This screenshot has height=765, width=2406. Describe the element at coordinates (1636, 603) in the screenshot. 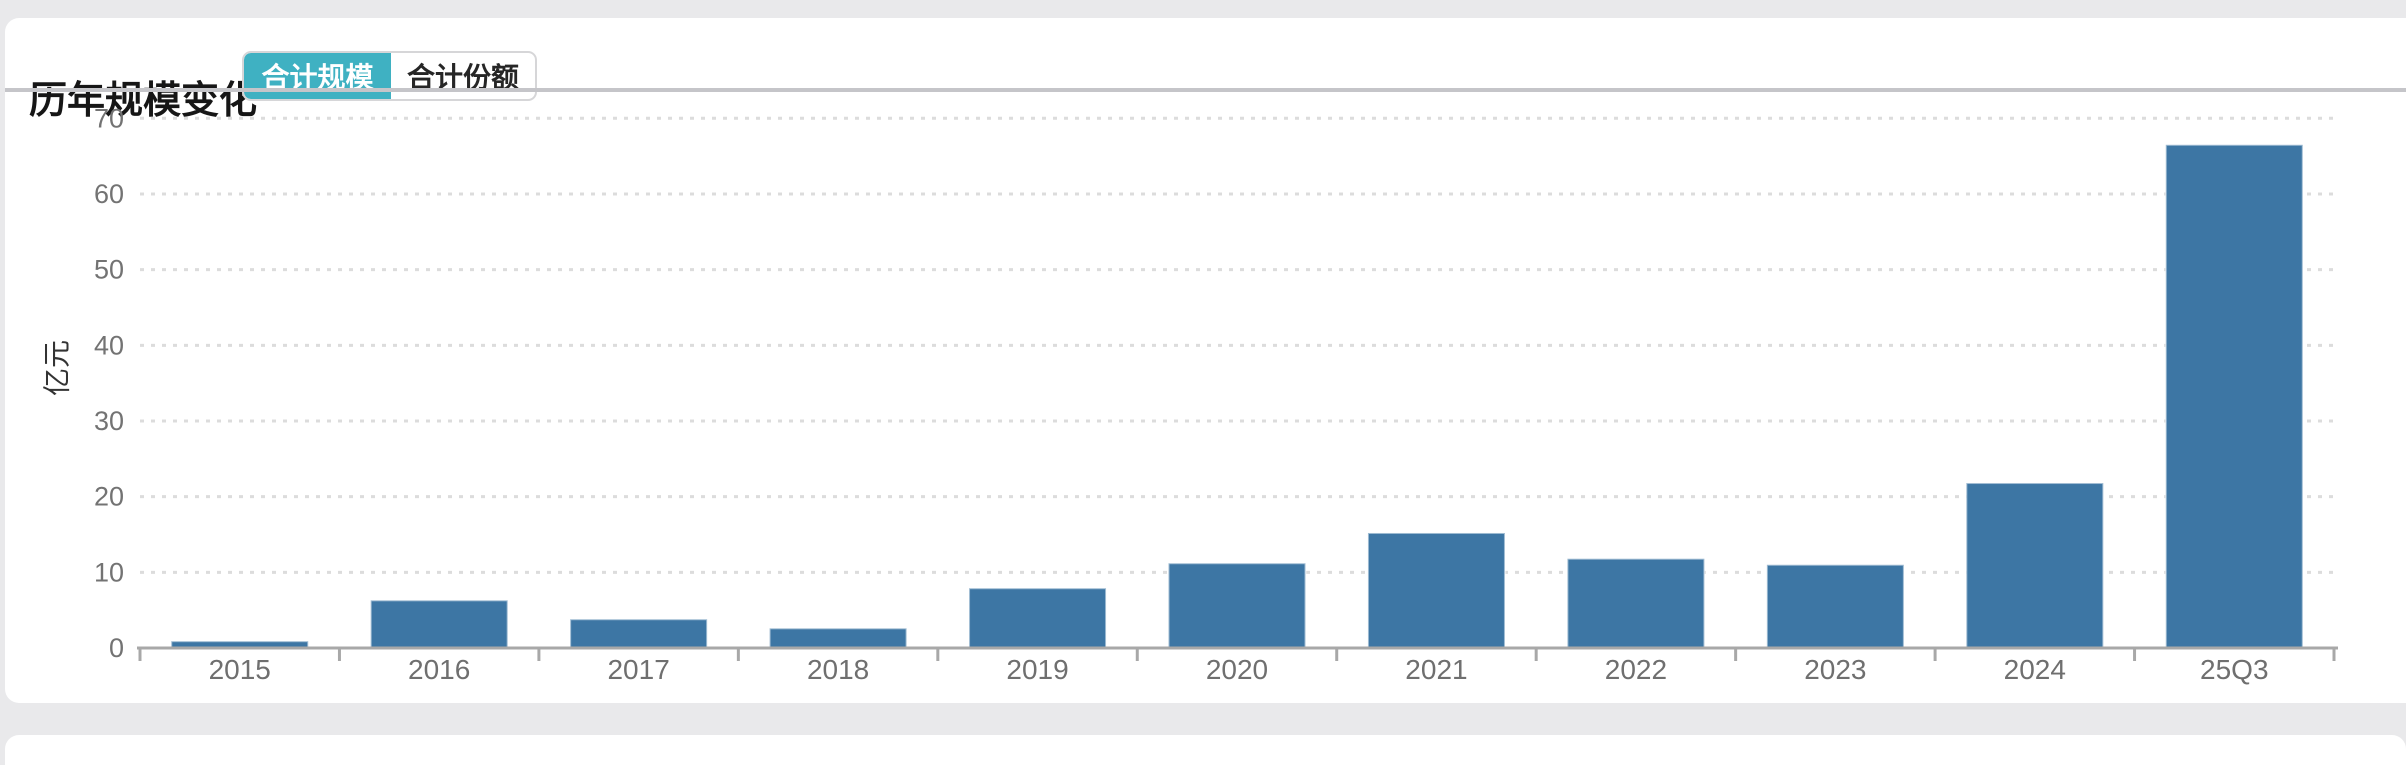

I see `bar-2022` at that location.